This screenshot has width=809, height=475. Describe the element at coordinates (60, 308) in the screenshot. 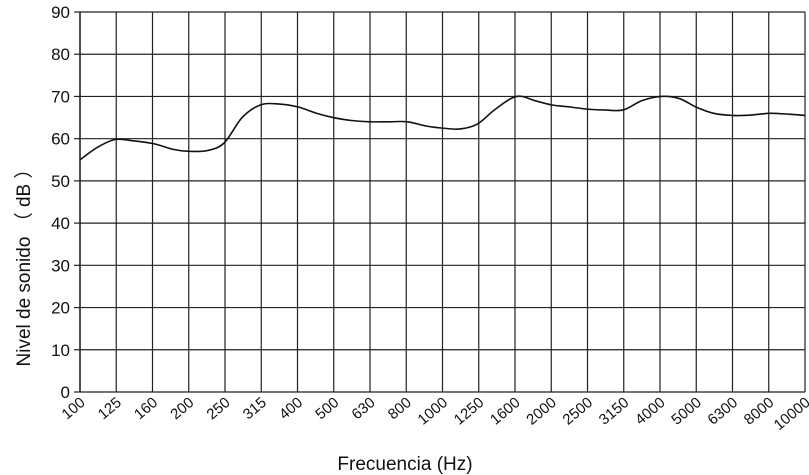

I see `y-tick-label-20: 20` at that location.